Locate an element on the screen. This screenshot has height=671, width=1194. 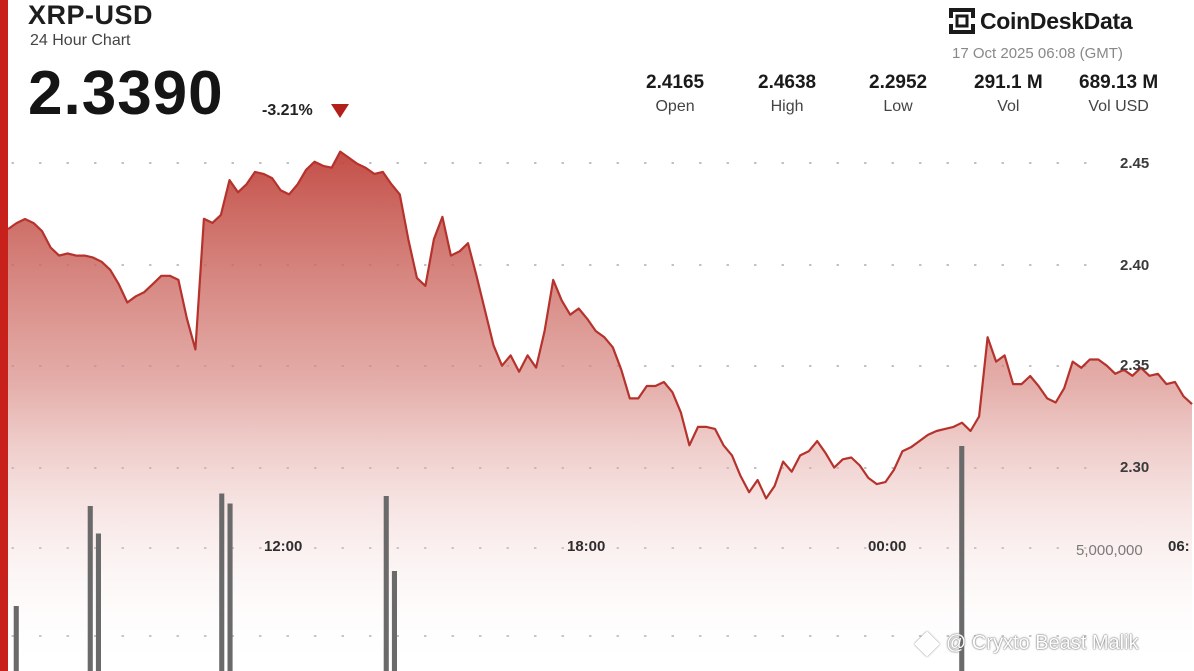
x-tick-label: 00:00 is located at coordinates (887, 546).